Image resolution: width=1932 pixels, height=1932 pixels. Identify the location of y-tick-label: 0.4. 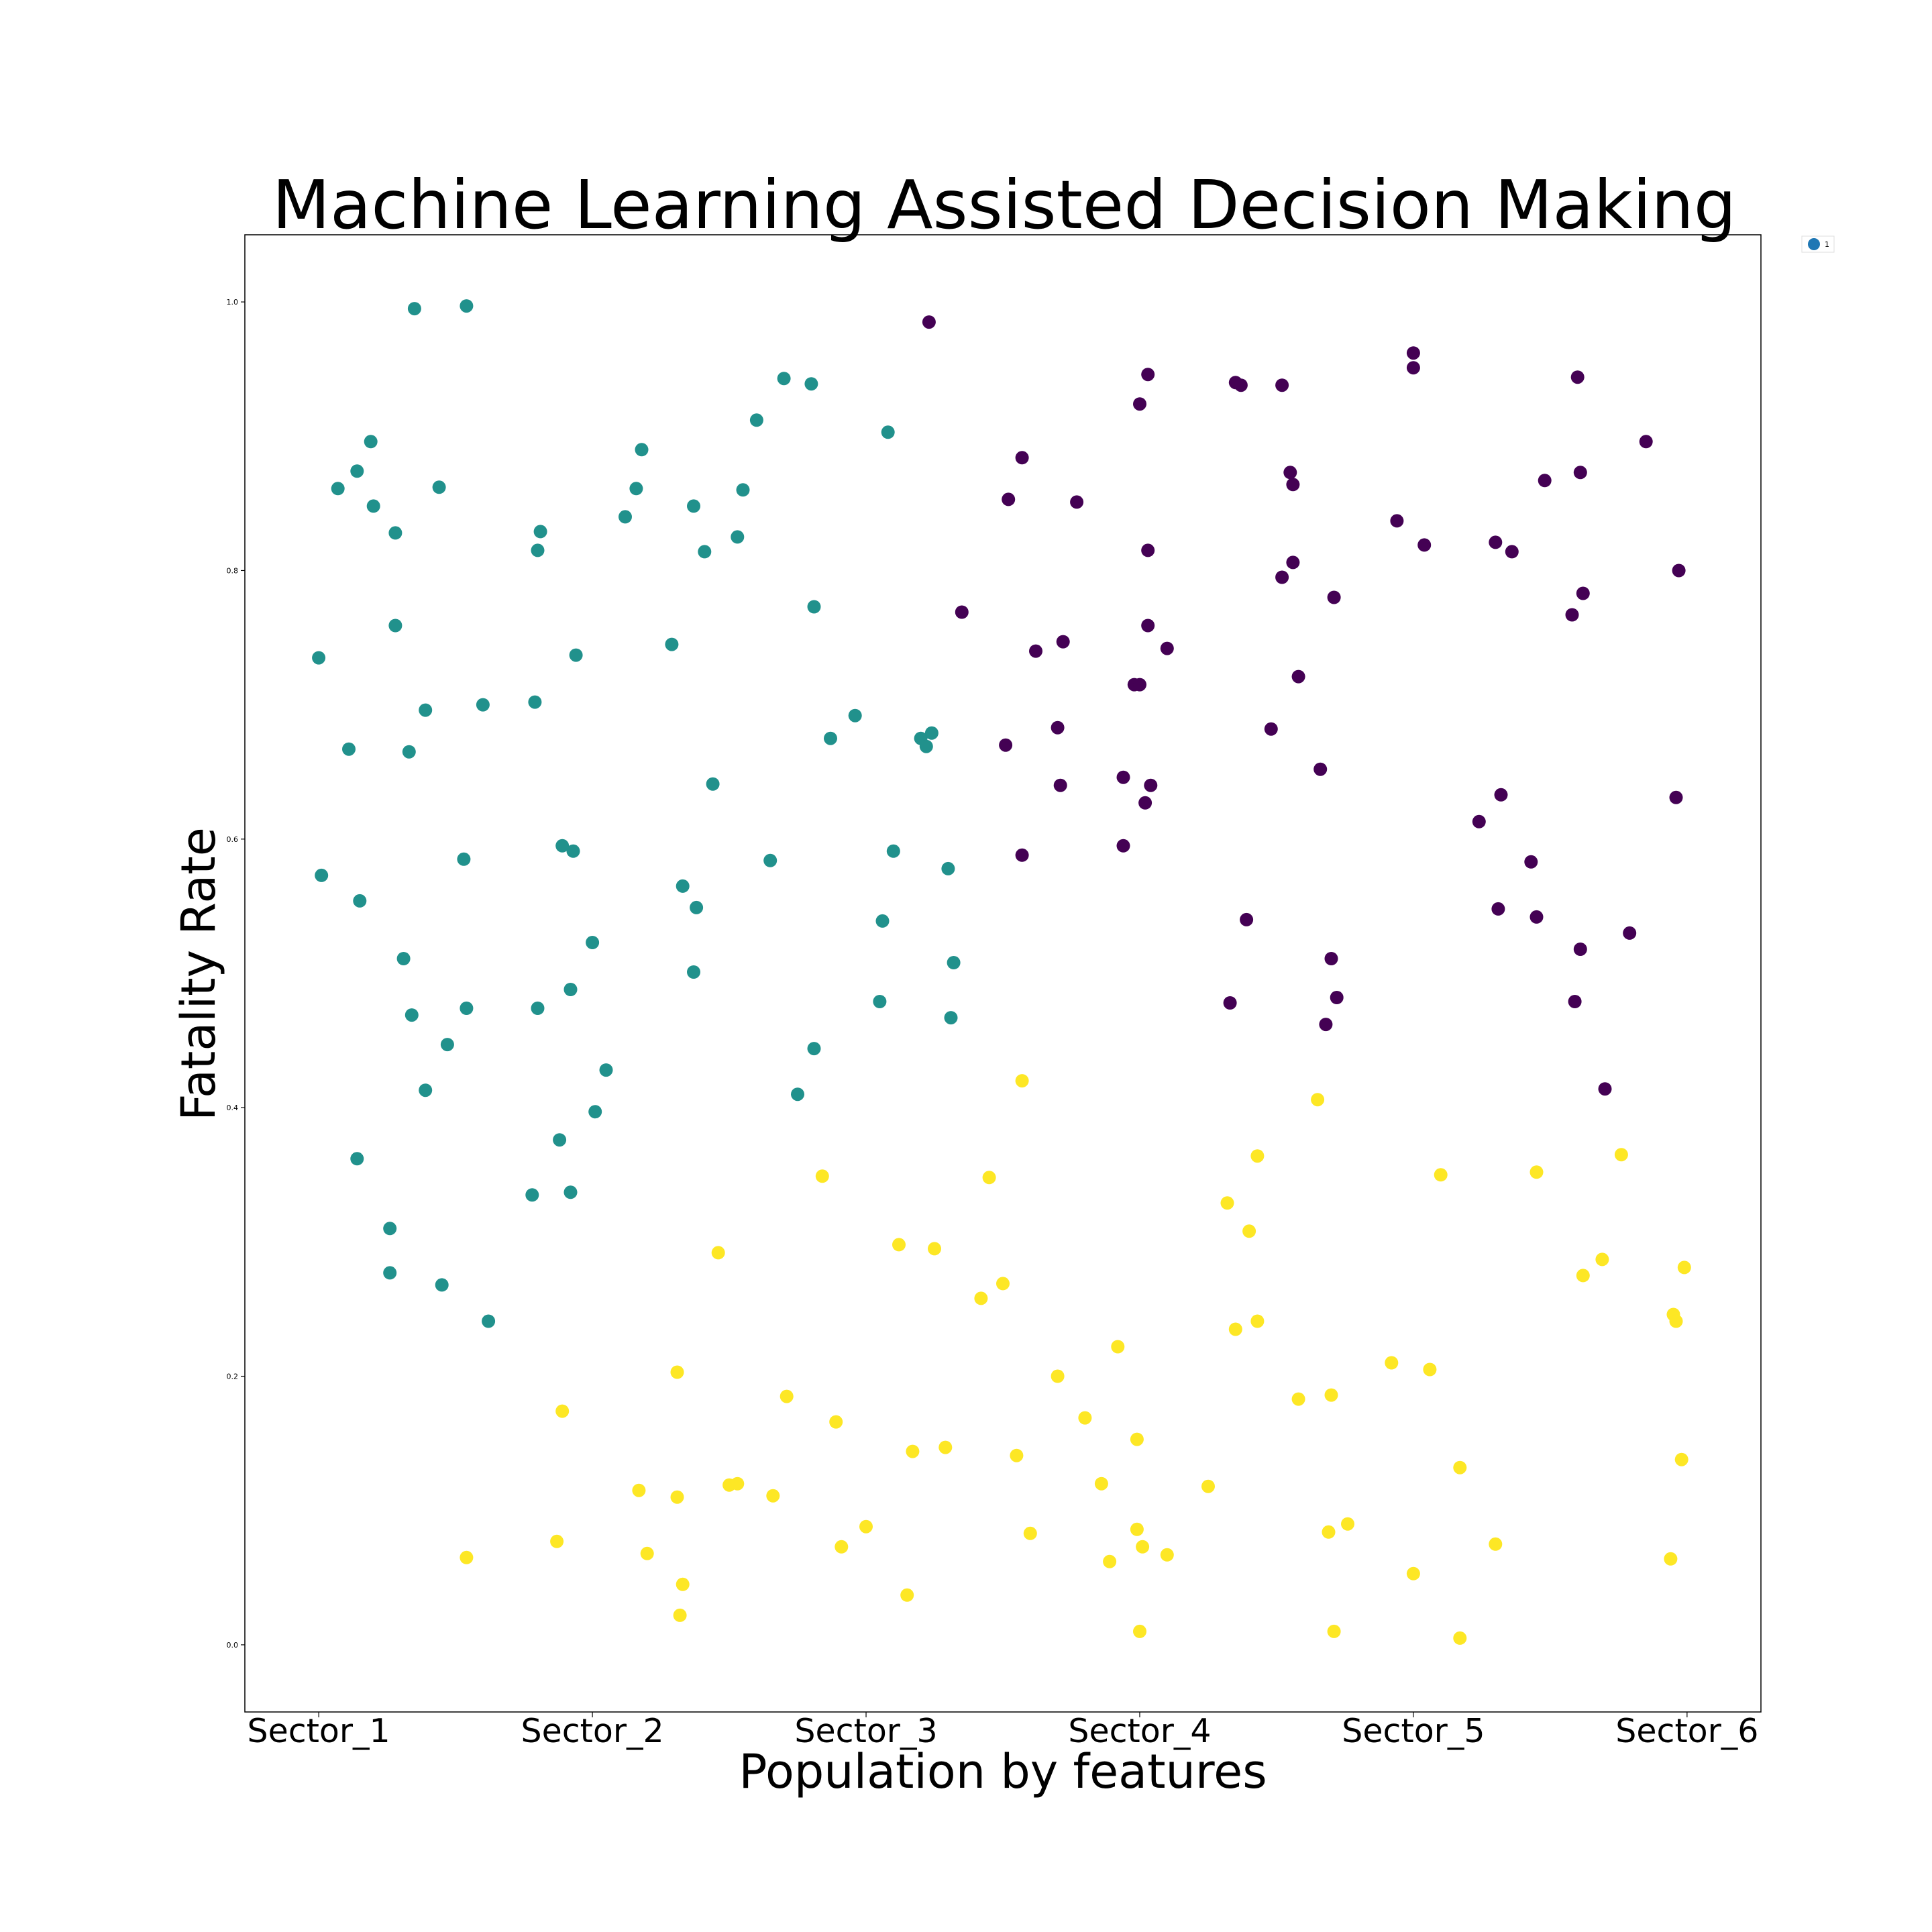
(233, 1108).